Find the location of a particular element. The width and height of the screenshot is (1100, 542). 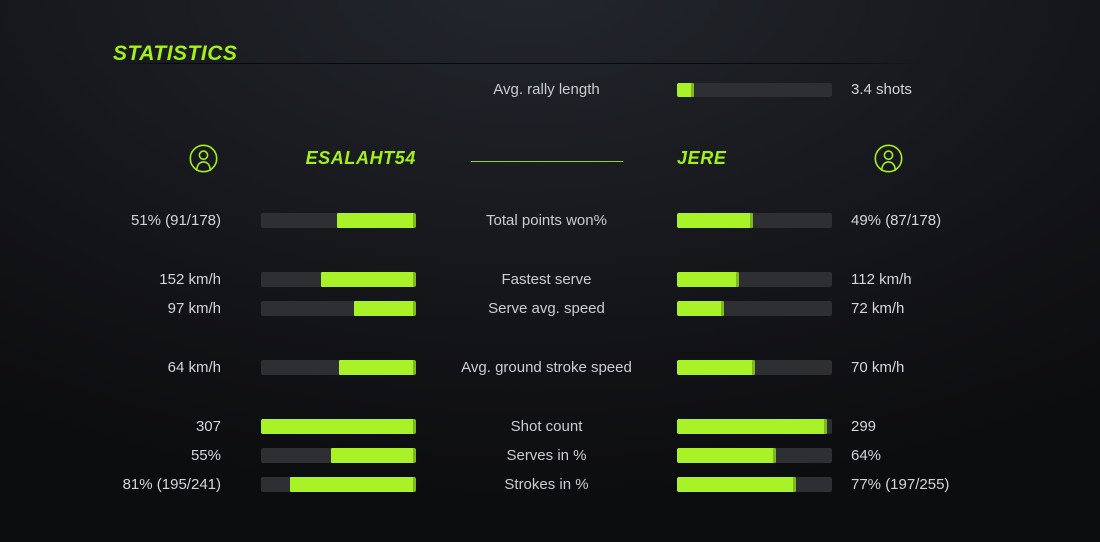

rally-bar is located at coordinates (754, 89).